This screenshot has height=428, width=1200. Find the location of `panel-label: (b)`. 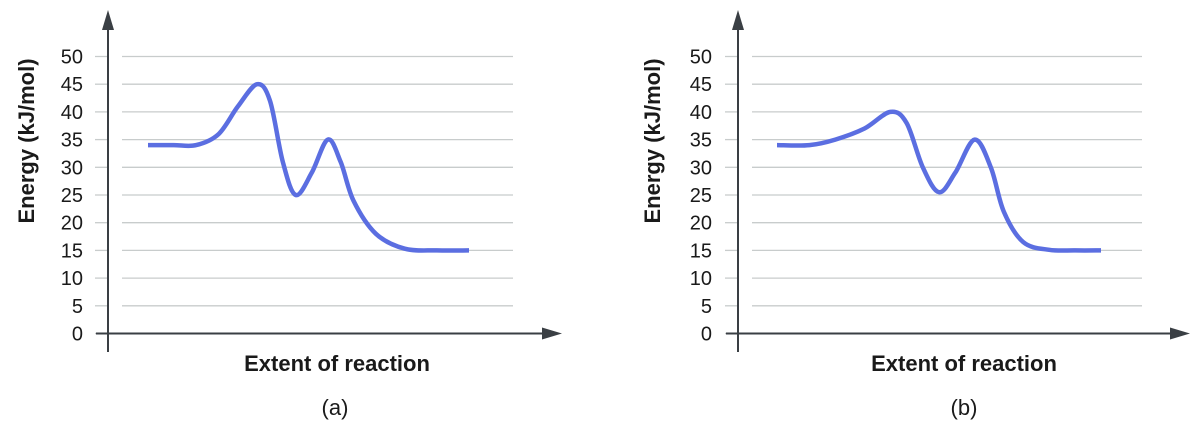

panel-label: (b) is located at coordinates (964, 407).